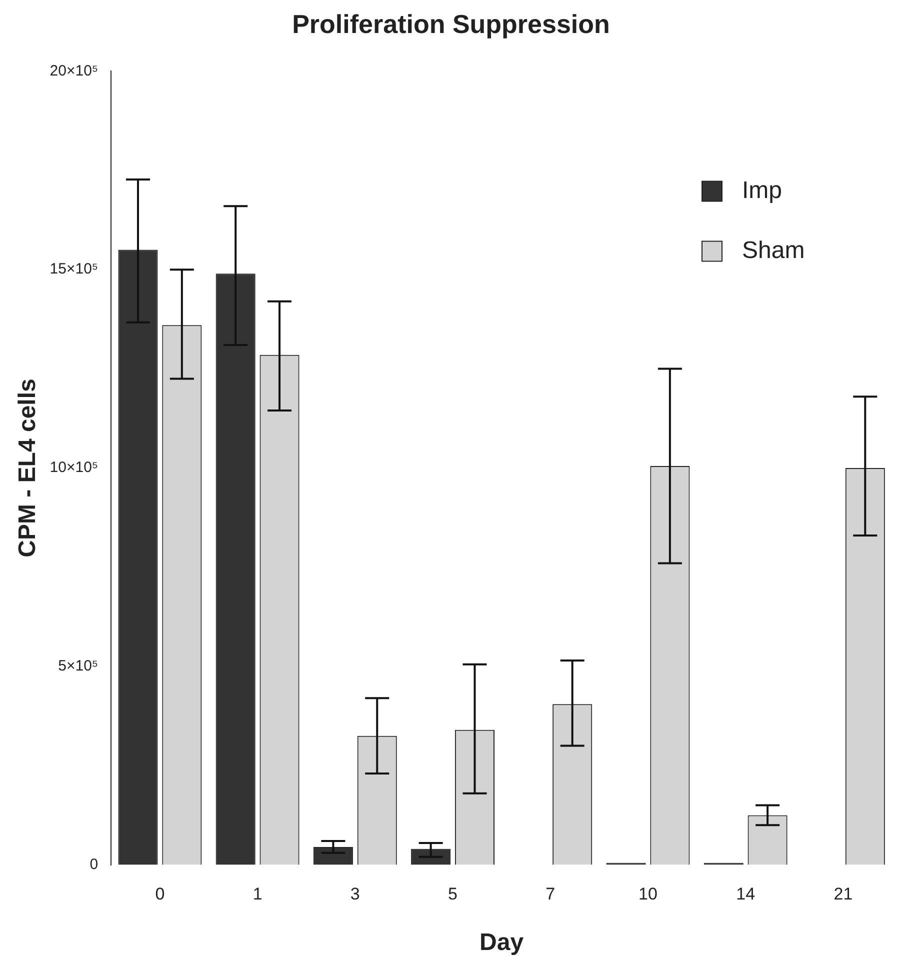 The image size is (912, 972). Describe the element at coordinates (160, 894) in the screenshot. I see `x-tick-label: 0` at that location.